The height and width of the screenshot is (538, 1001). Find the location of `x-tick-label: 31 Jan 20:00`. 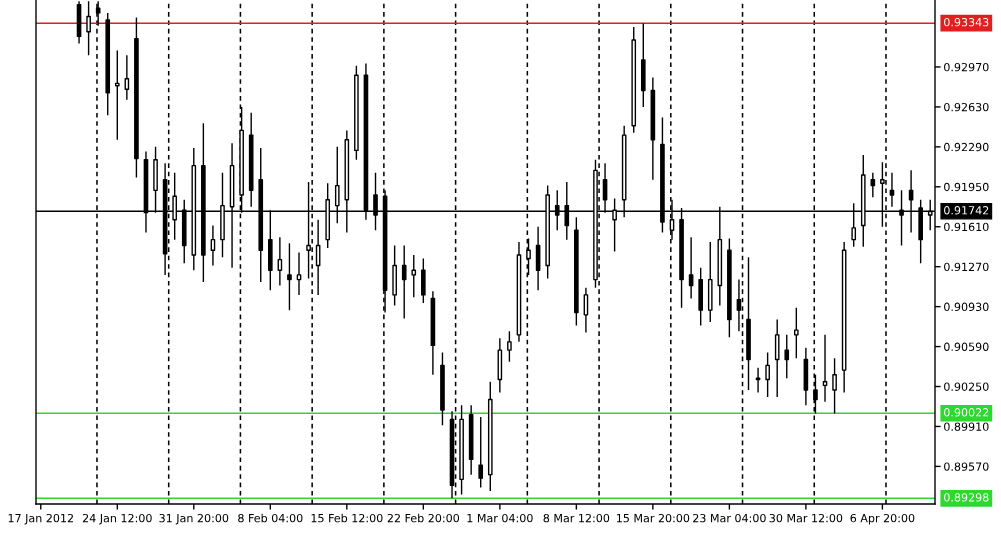

x-tick-label: 31 Jan 20:00 is located at coordinates (194, 519).